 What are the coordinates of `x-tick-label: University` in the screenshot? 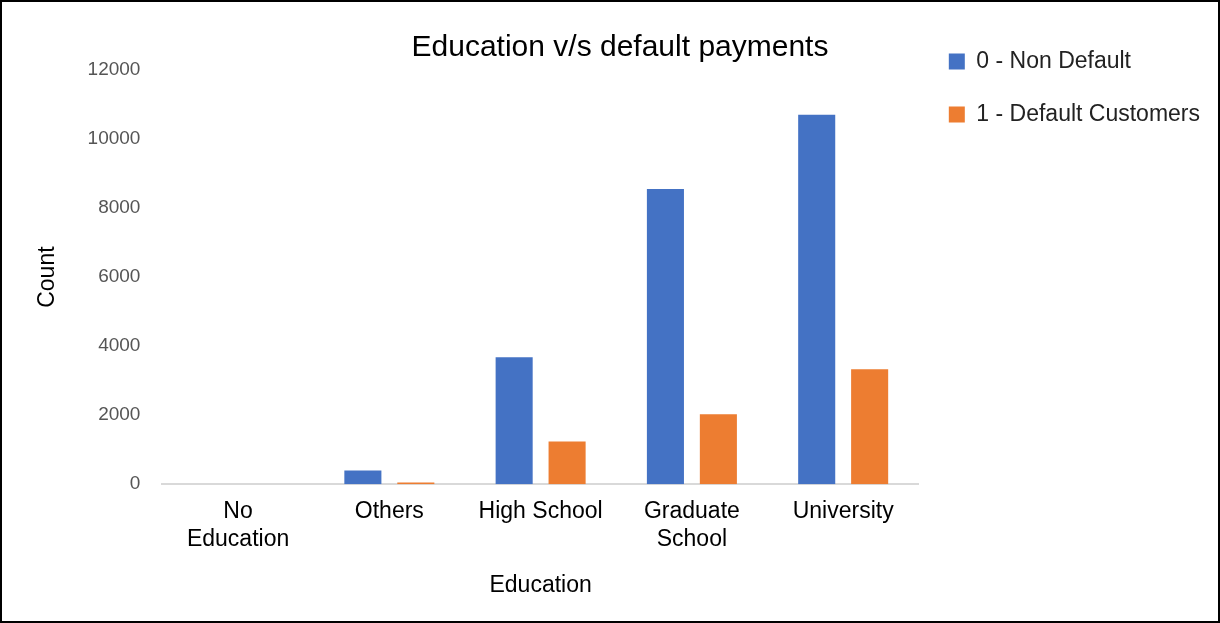 It's located at (843, 510).